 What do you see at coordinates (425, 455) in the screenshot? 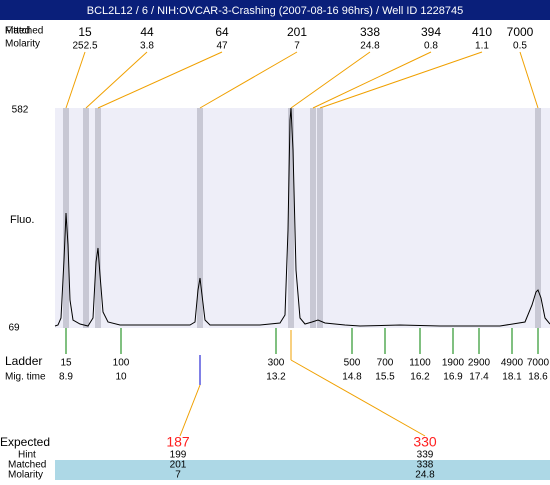
I see `hint: 339` at bounding box center [425, 455].